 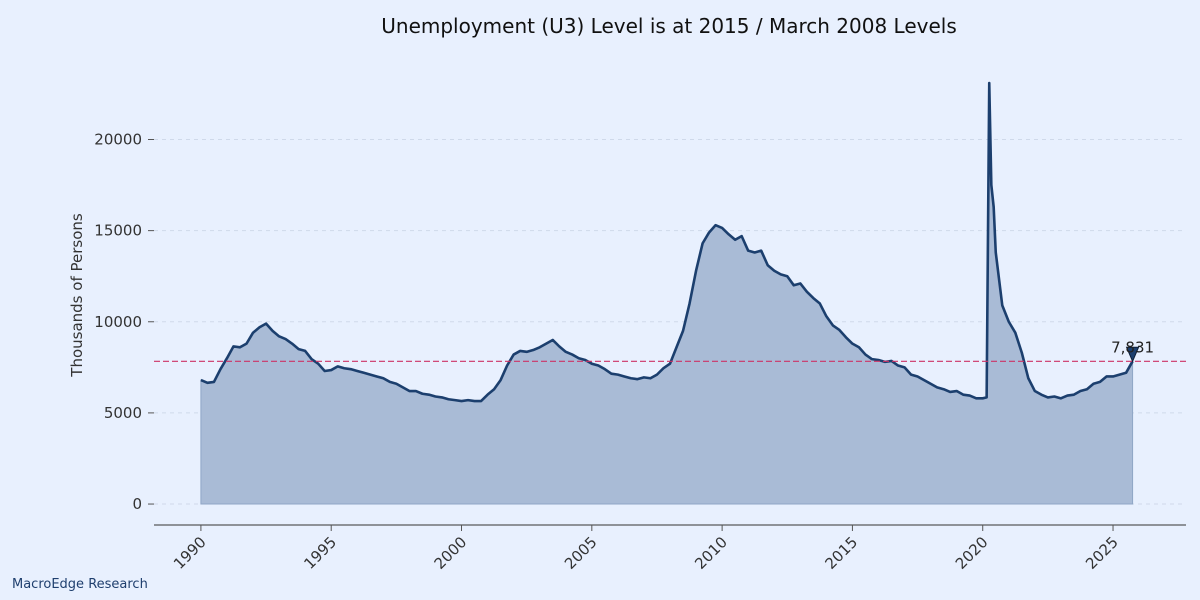 What do you see at coordinates (80, 584) in the screenshot?
I see `footer-credit: MacroEdge Research` at bounding box center [80, 584].